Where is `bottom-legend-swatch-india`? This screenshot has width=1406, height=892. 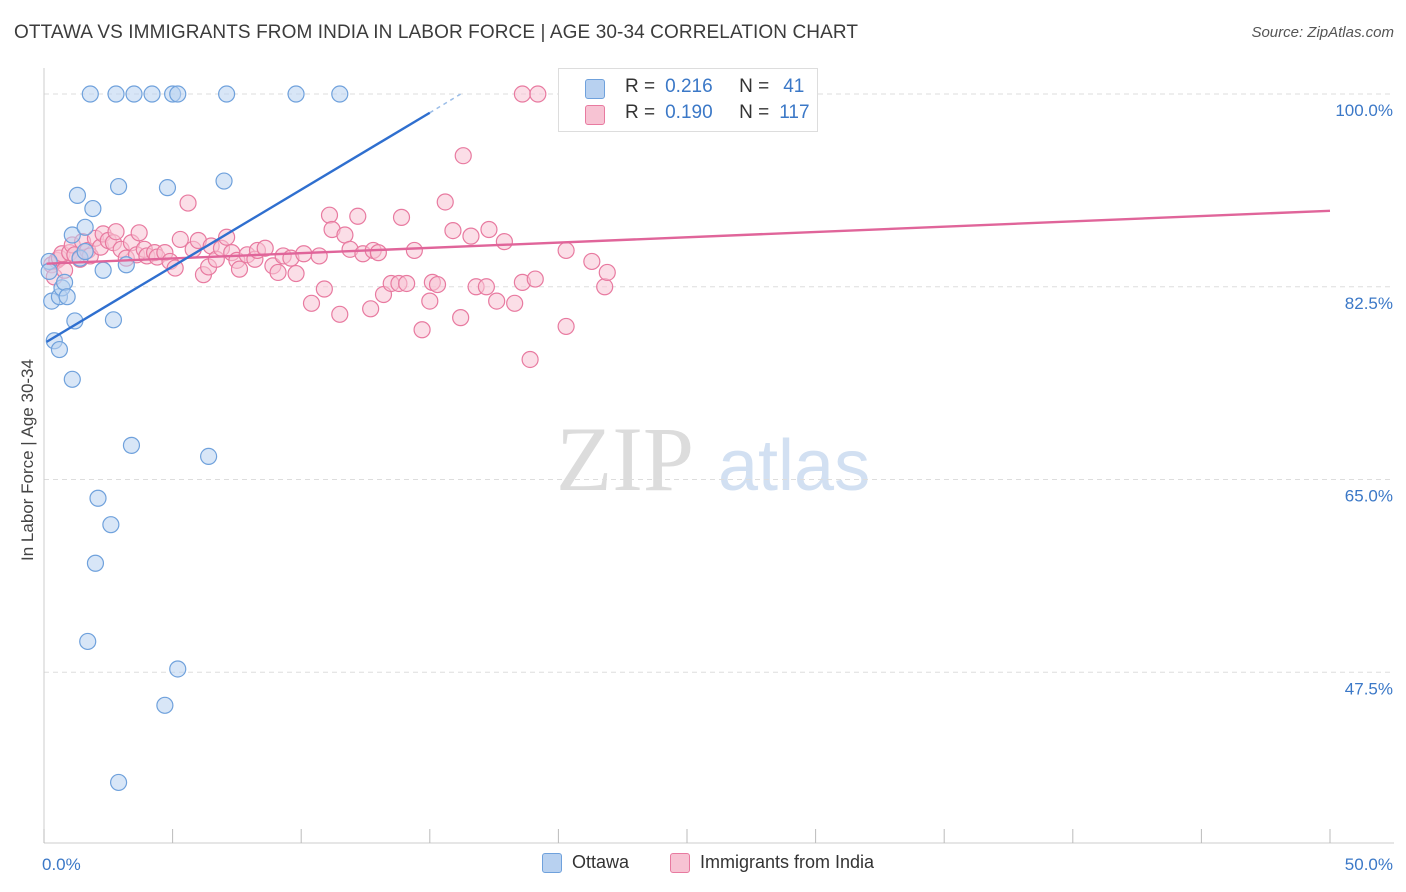
bottom-legend-swatch-india is located at coordinates (680, 862).